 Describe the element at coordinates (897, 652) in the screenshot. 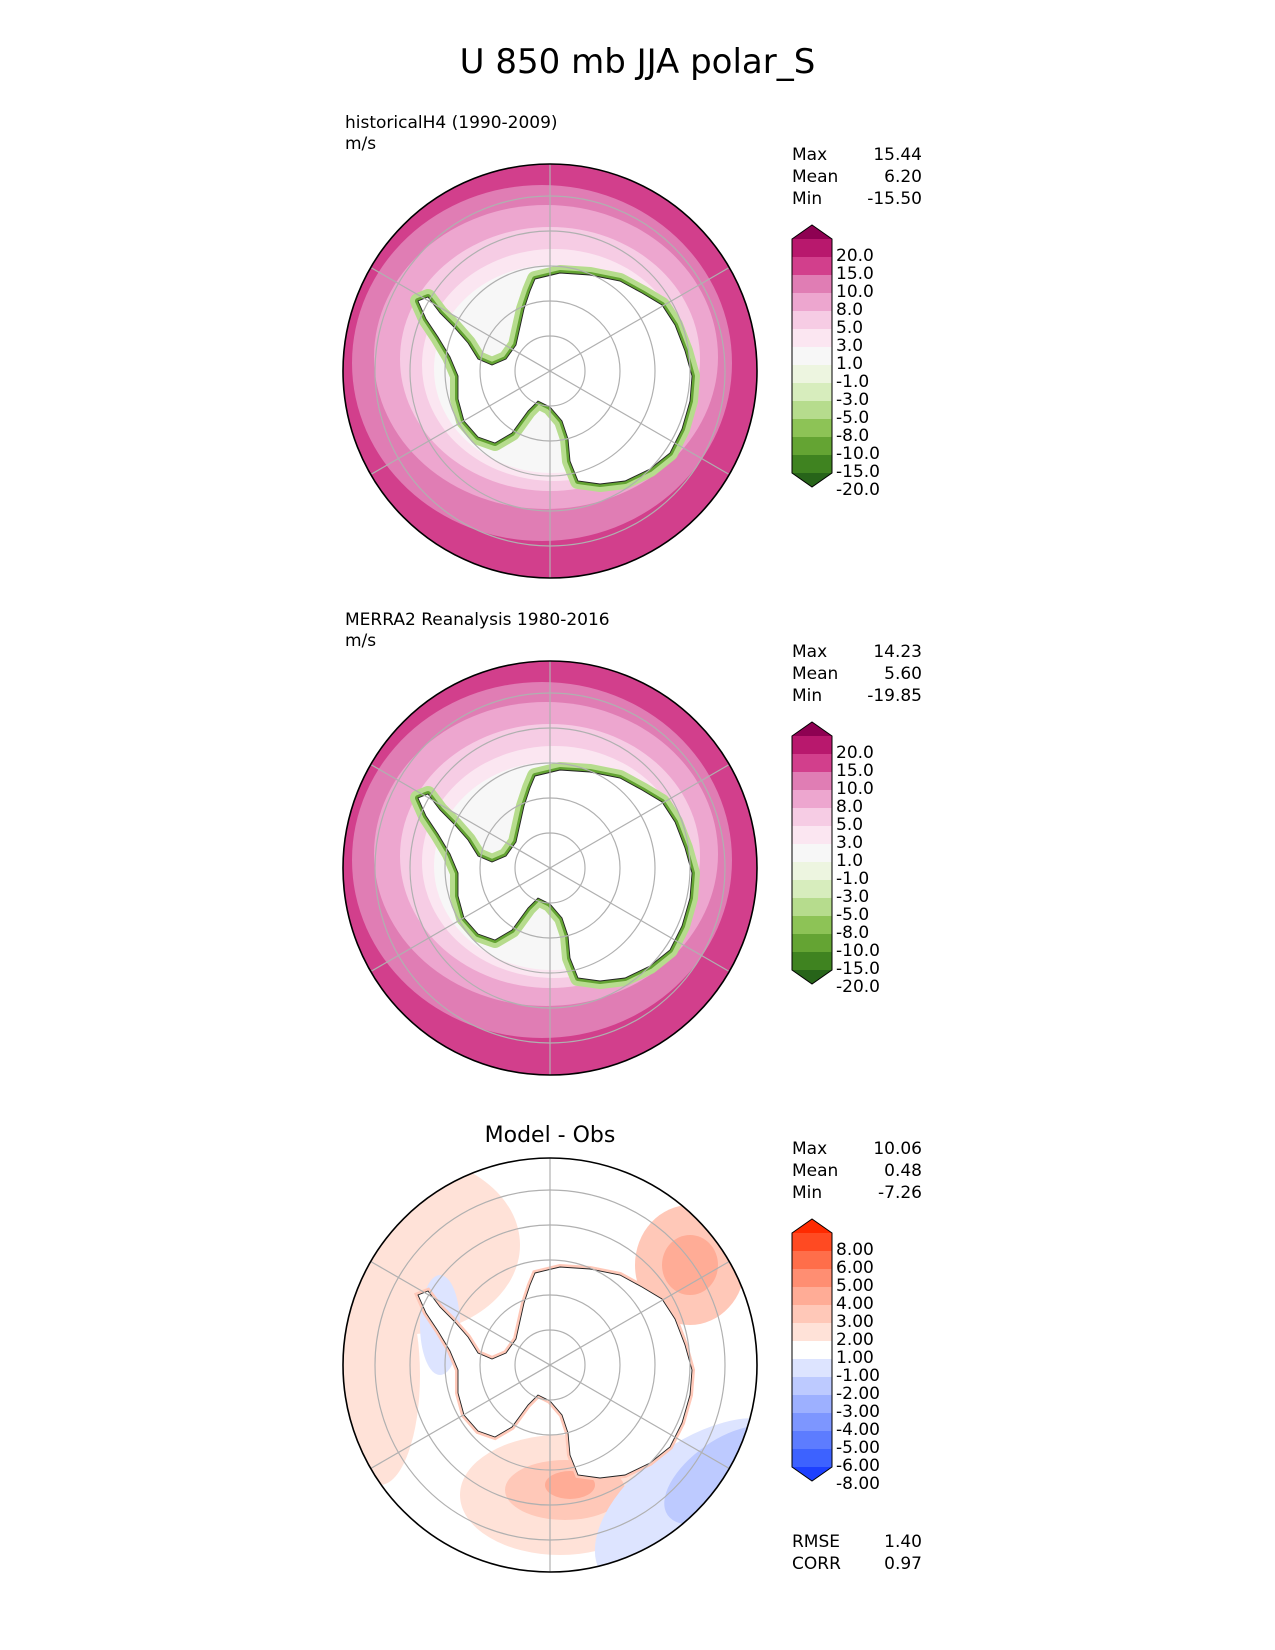

I see `stat-max-value: 14.23` at that location.